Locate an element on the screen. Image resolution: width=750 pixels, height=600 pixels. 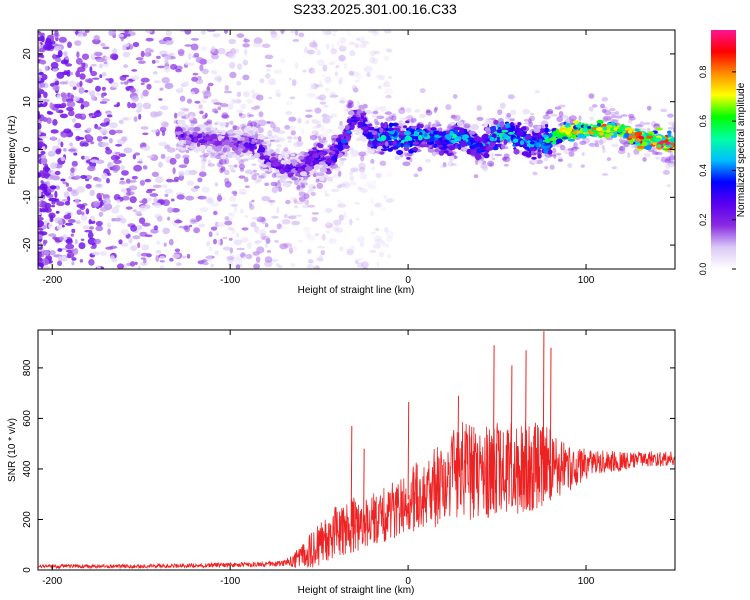
y-tick-label: 200 is located at coordinates (27, 519).